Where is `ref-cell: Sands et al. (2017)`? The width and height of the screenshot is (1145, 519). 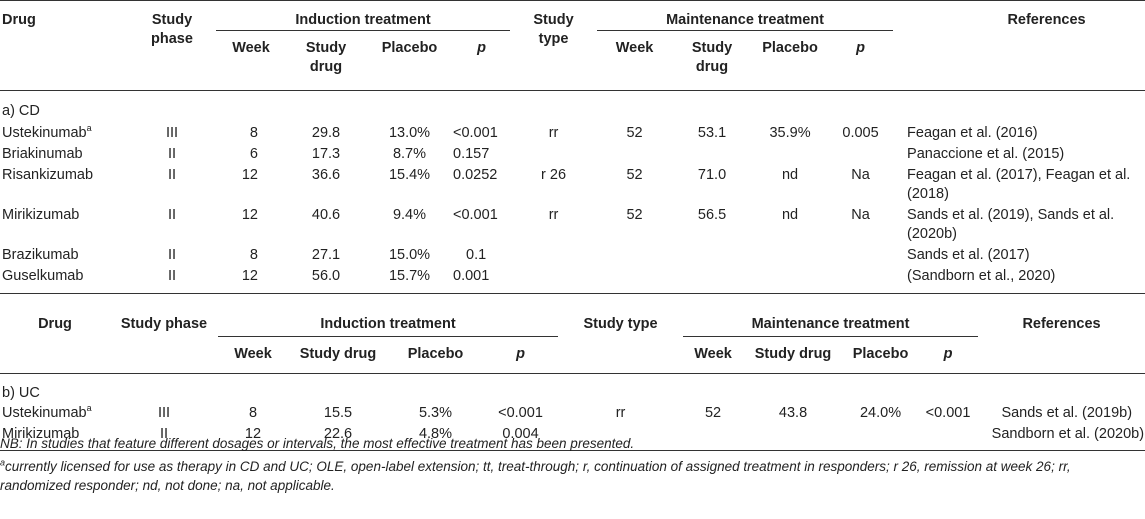 ref-cell: Sands et al. (2017) is located at coordinates (968, 254).